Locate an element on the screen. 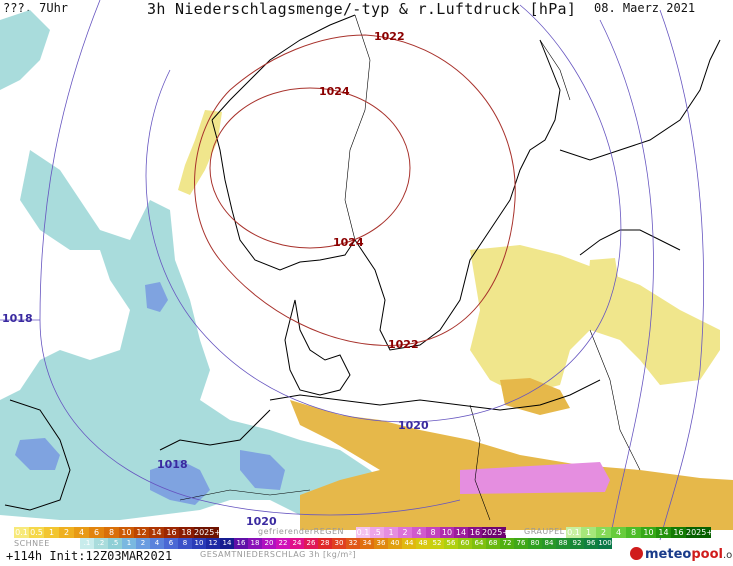  legend-swatch: 60 is located at coordinates (465, 543).